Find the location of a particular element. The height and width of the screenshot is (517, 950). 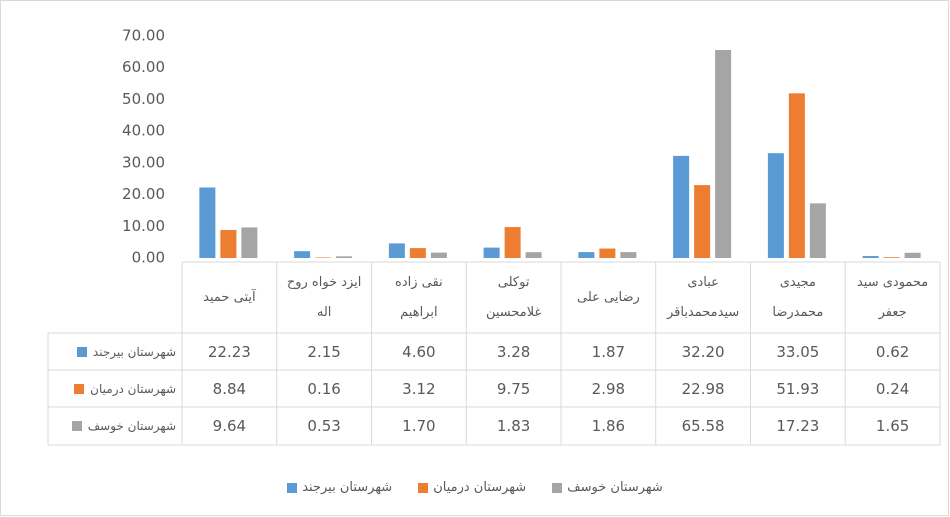

legend-item: شهرستان درمیان is located at coordinates (472, 487).